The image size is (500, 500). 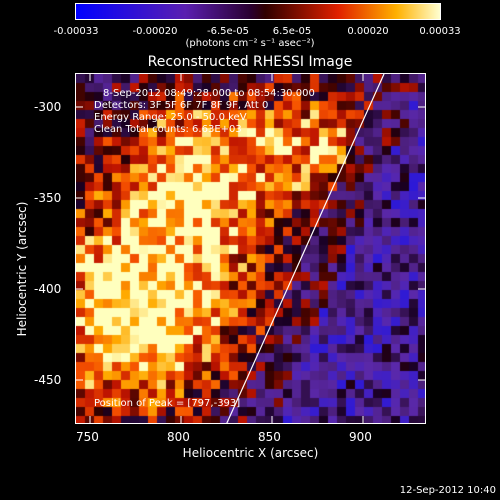 I want to click on x-tick-label: 900, so click(x=360, y=437).